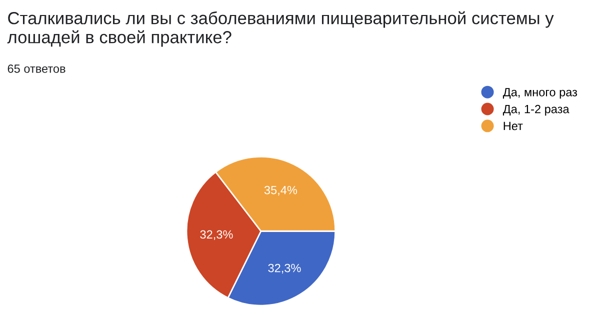 This screenshot has height=321, width=604. What do you see at coordinates (280, 29) in the screenshot?
I see `chart-title: Сталкивались ли вы с заболеваниями пищеварительной системы у лошадей в своей практике?` at bounding box center [280, 29].